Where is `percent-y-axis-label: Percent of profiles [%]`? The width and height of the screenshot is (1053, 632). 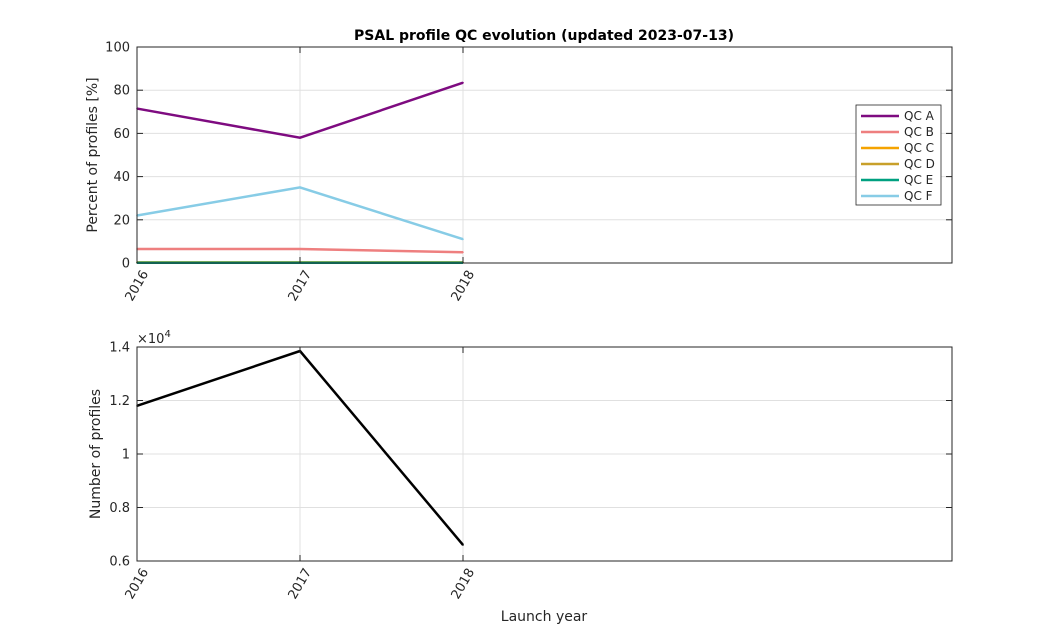
percent-y-axis-label: Percent of profiles [%] is located at coordinates (93, 154).